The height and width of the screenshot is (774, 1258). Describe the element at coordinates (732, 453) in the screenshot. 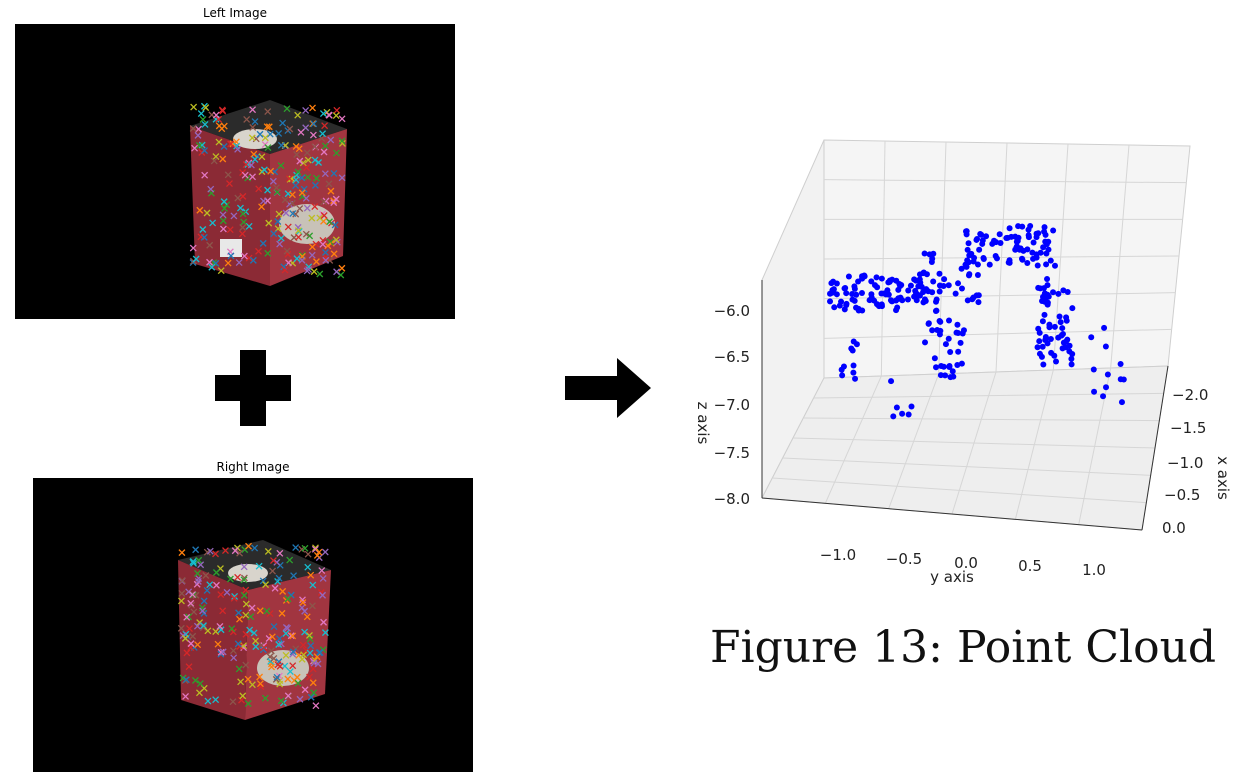

I see `z-tick-label: −7.5` at that location.